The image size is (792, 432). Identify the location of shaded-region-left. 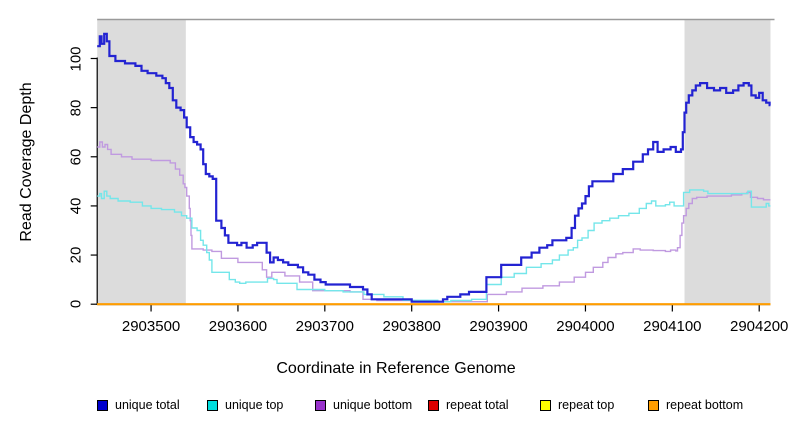
(141, 162).